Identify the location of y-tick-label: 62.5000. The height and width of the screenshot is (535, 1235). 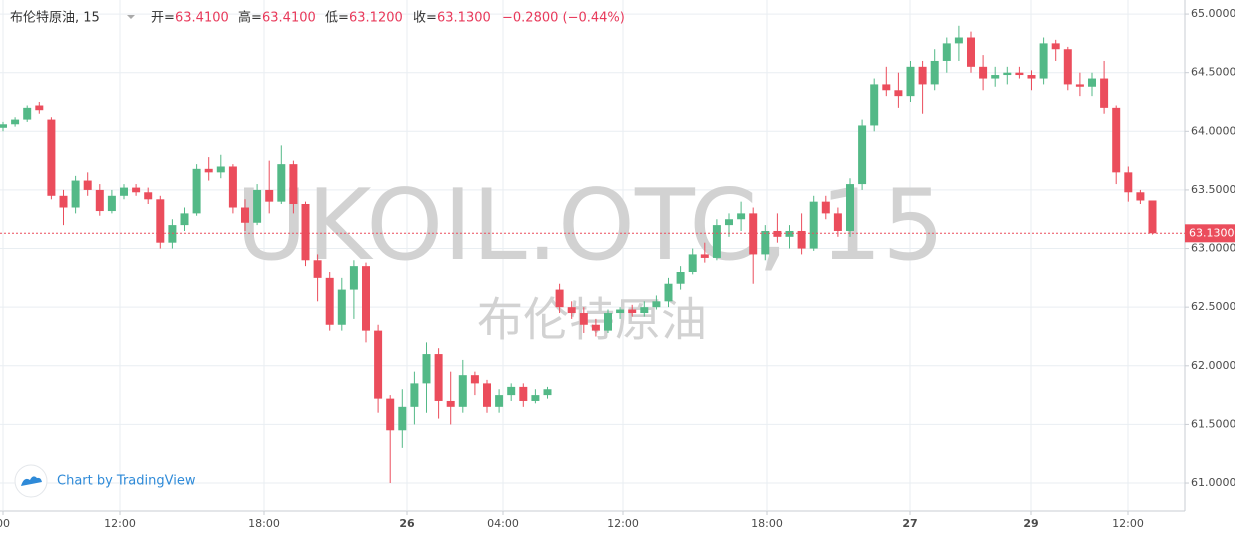
(1213, 306).